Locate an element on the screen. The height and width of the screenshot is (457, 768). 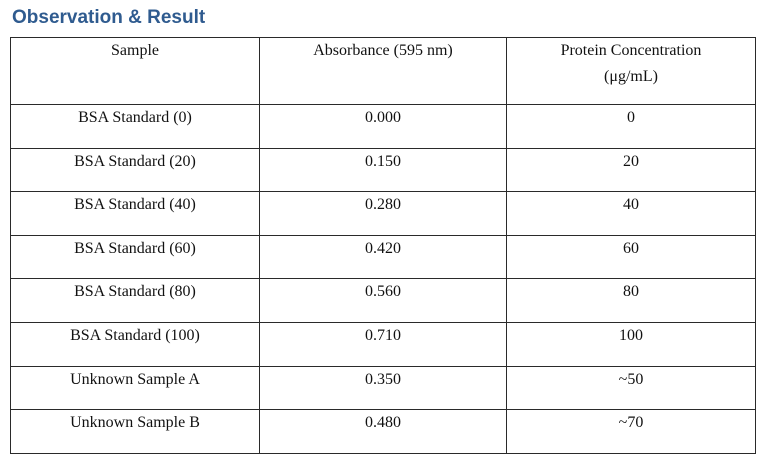
absorbance-cell: 0.560 is located at coordinates (383, 300).